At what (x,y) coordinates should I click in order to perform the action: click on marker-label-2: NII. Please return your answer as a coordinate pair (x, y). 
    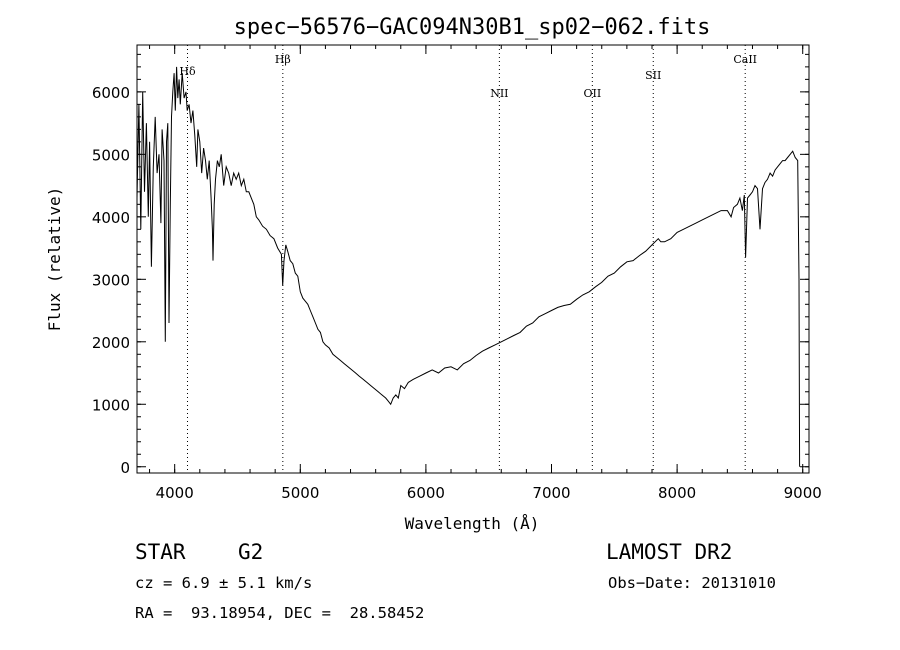
    Looking at the image, I should click on (499, 93).